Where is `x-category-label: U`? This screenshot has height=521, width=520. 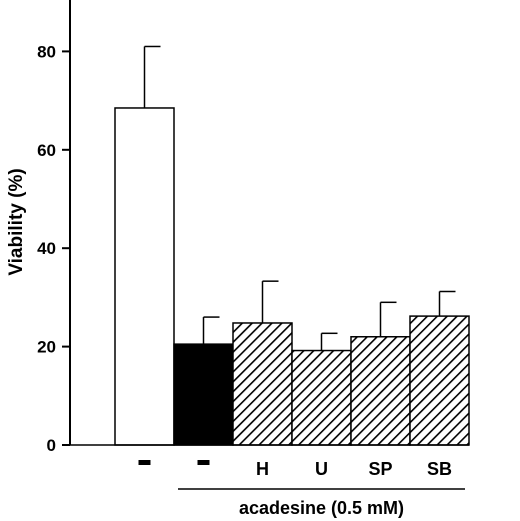
x-category-label: U is located at coordinates (321, 469).